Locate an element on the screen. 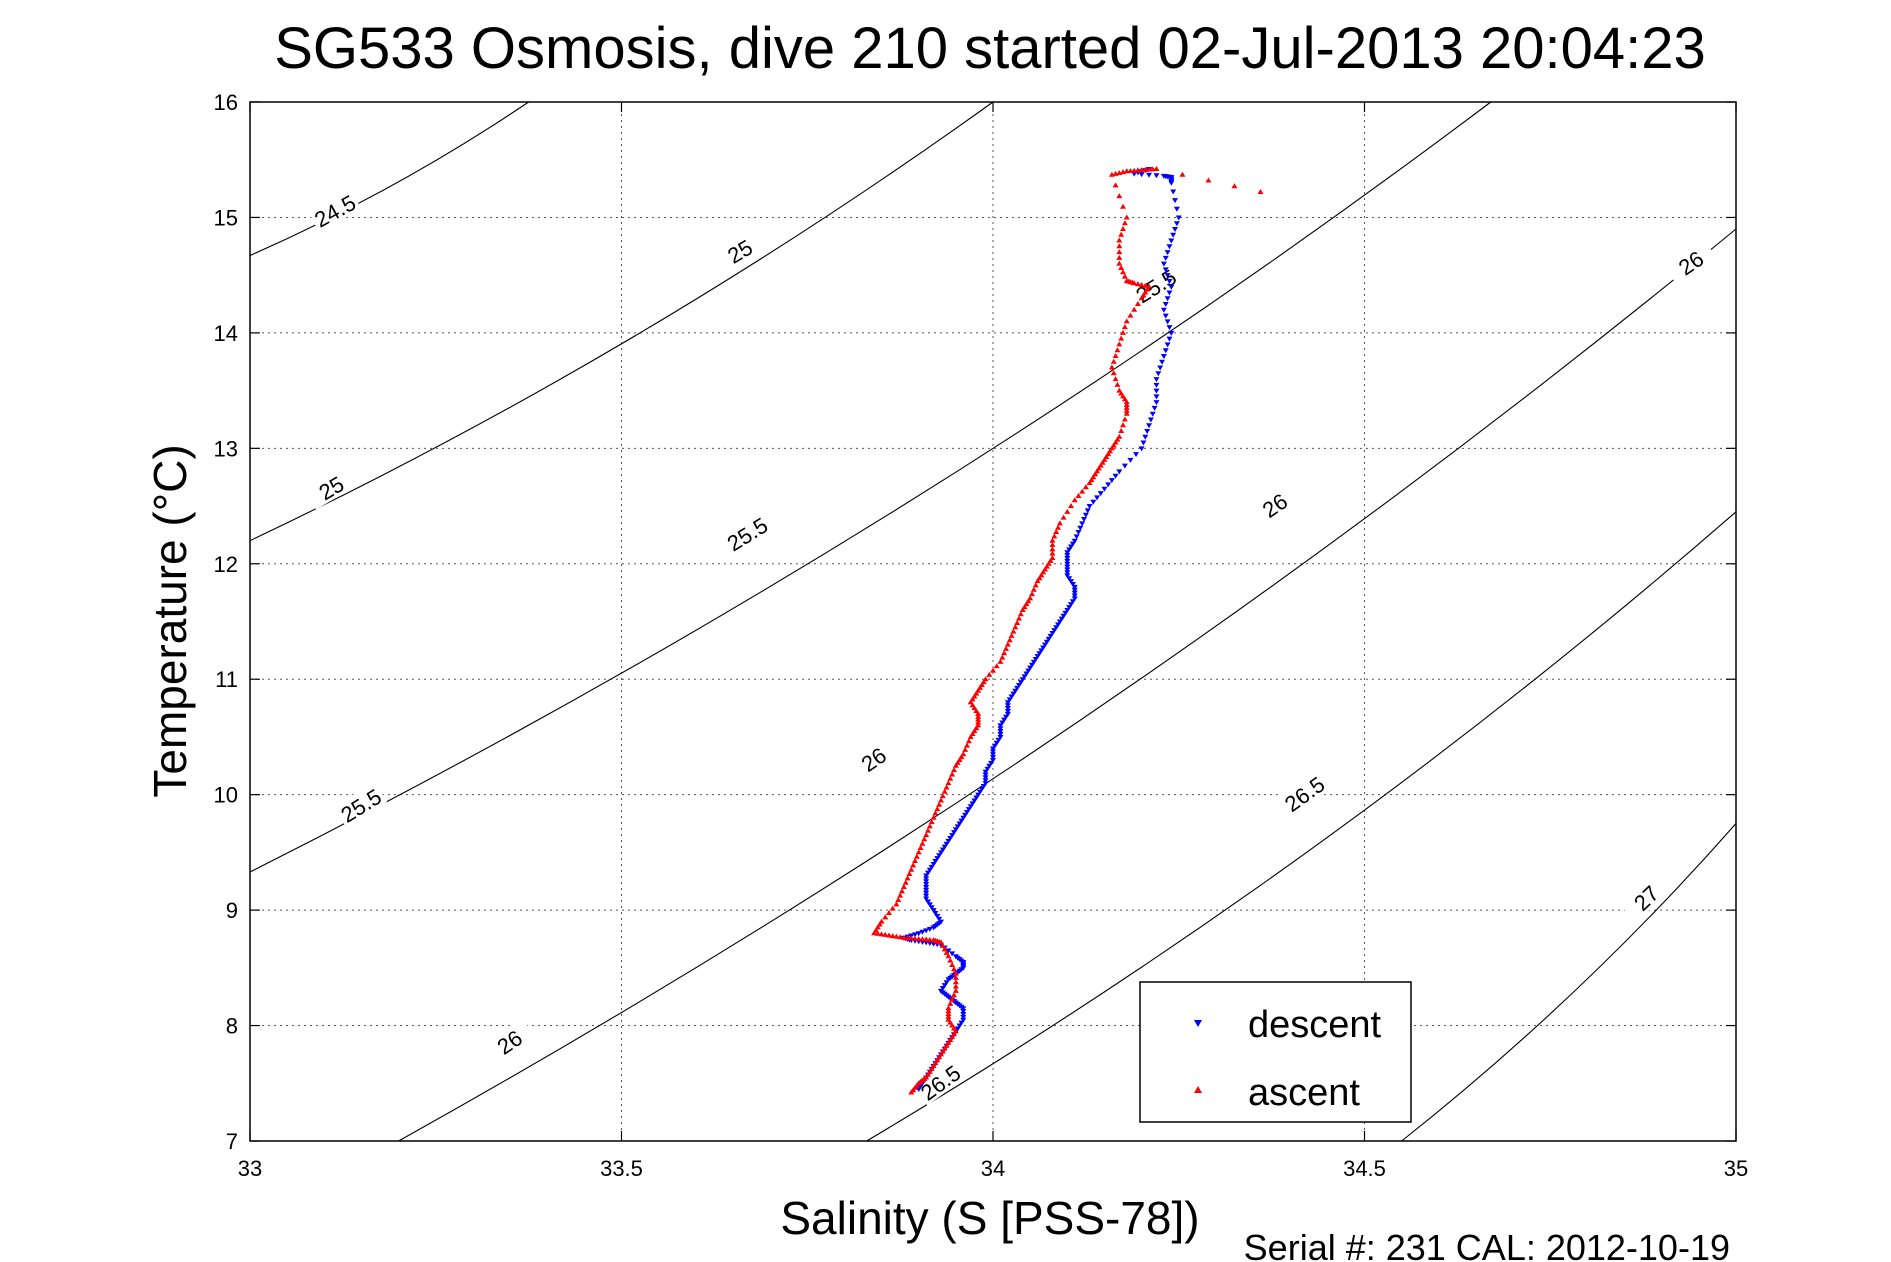  y-axis-title: Temperature (°C) is located at coordinates (170, 620).